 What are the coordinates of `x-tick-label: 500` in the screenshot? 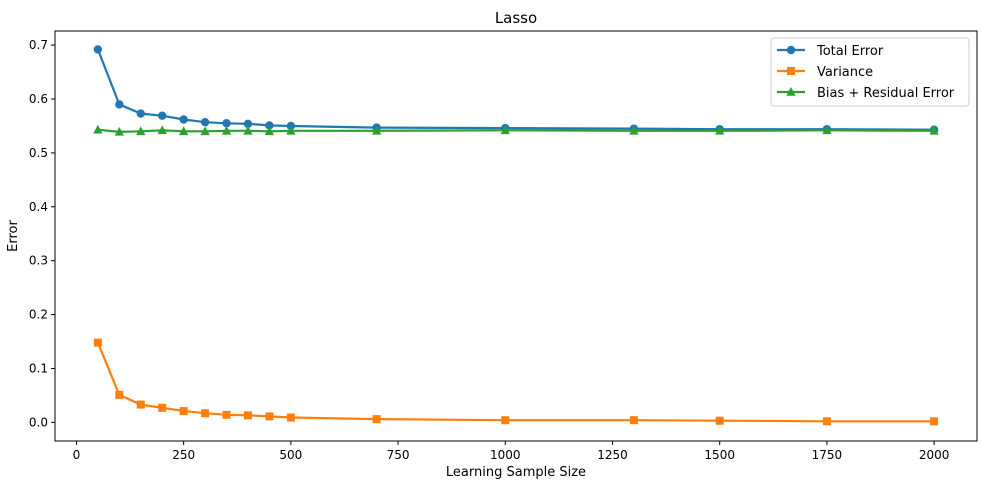 It's located at (290, 455).